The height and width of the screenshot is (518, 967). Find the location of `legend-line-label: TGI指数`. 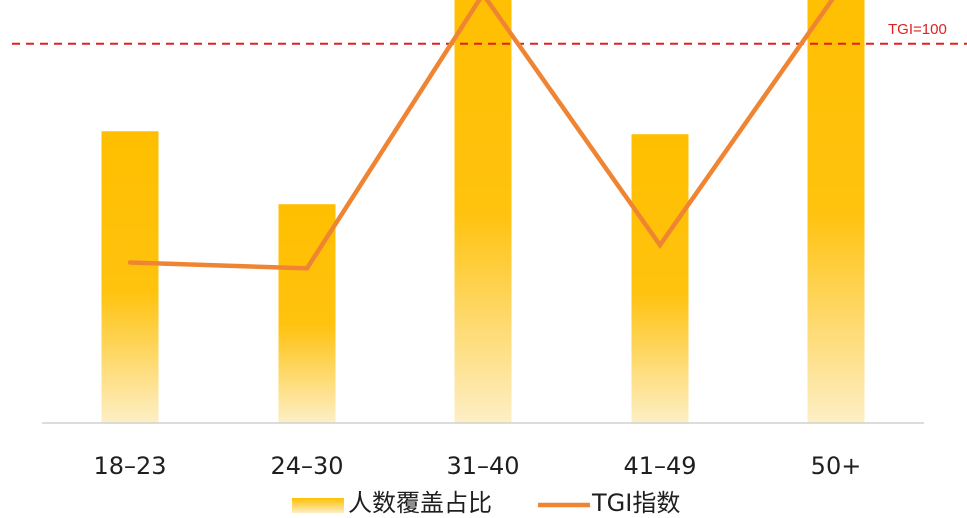

legend-line-label: TGI指数 is located at coordinates (635, 503).